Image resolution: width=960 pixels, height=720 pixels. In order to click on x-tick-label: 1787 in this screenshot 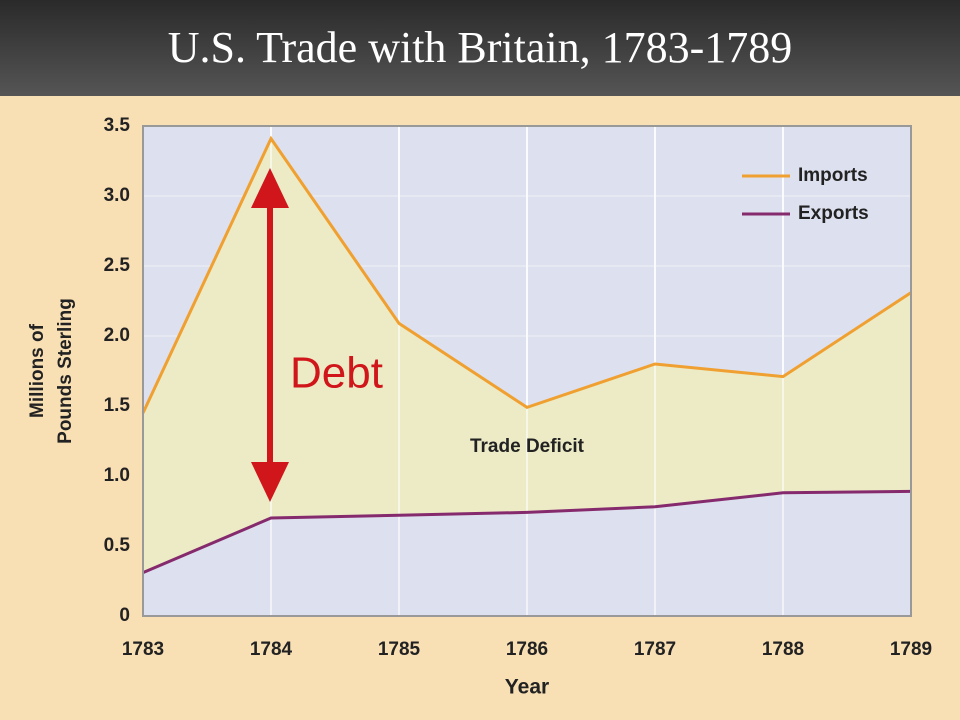, I will do `click(655, 649)`.